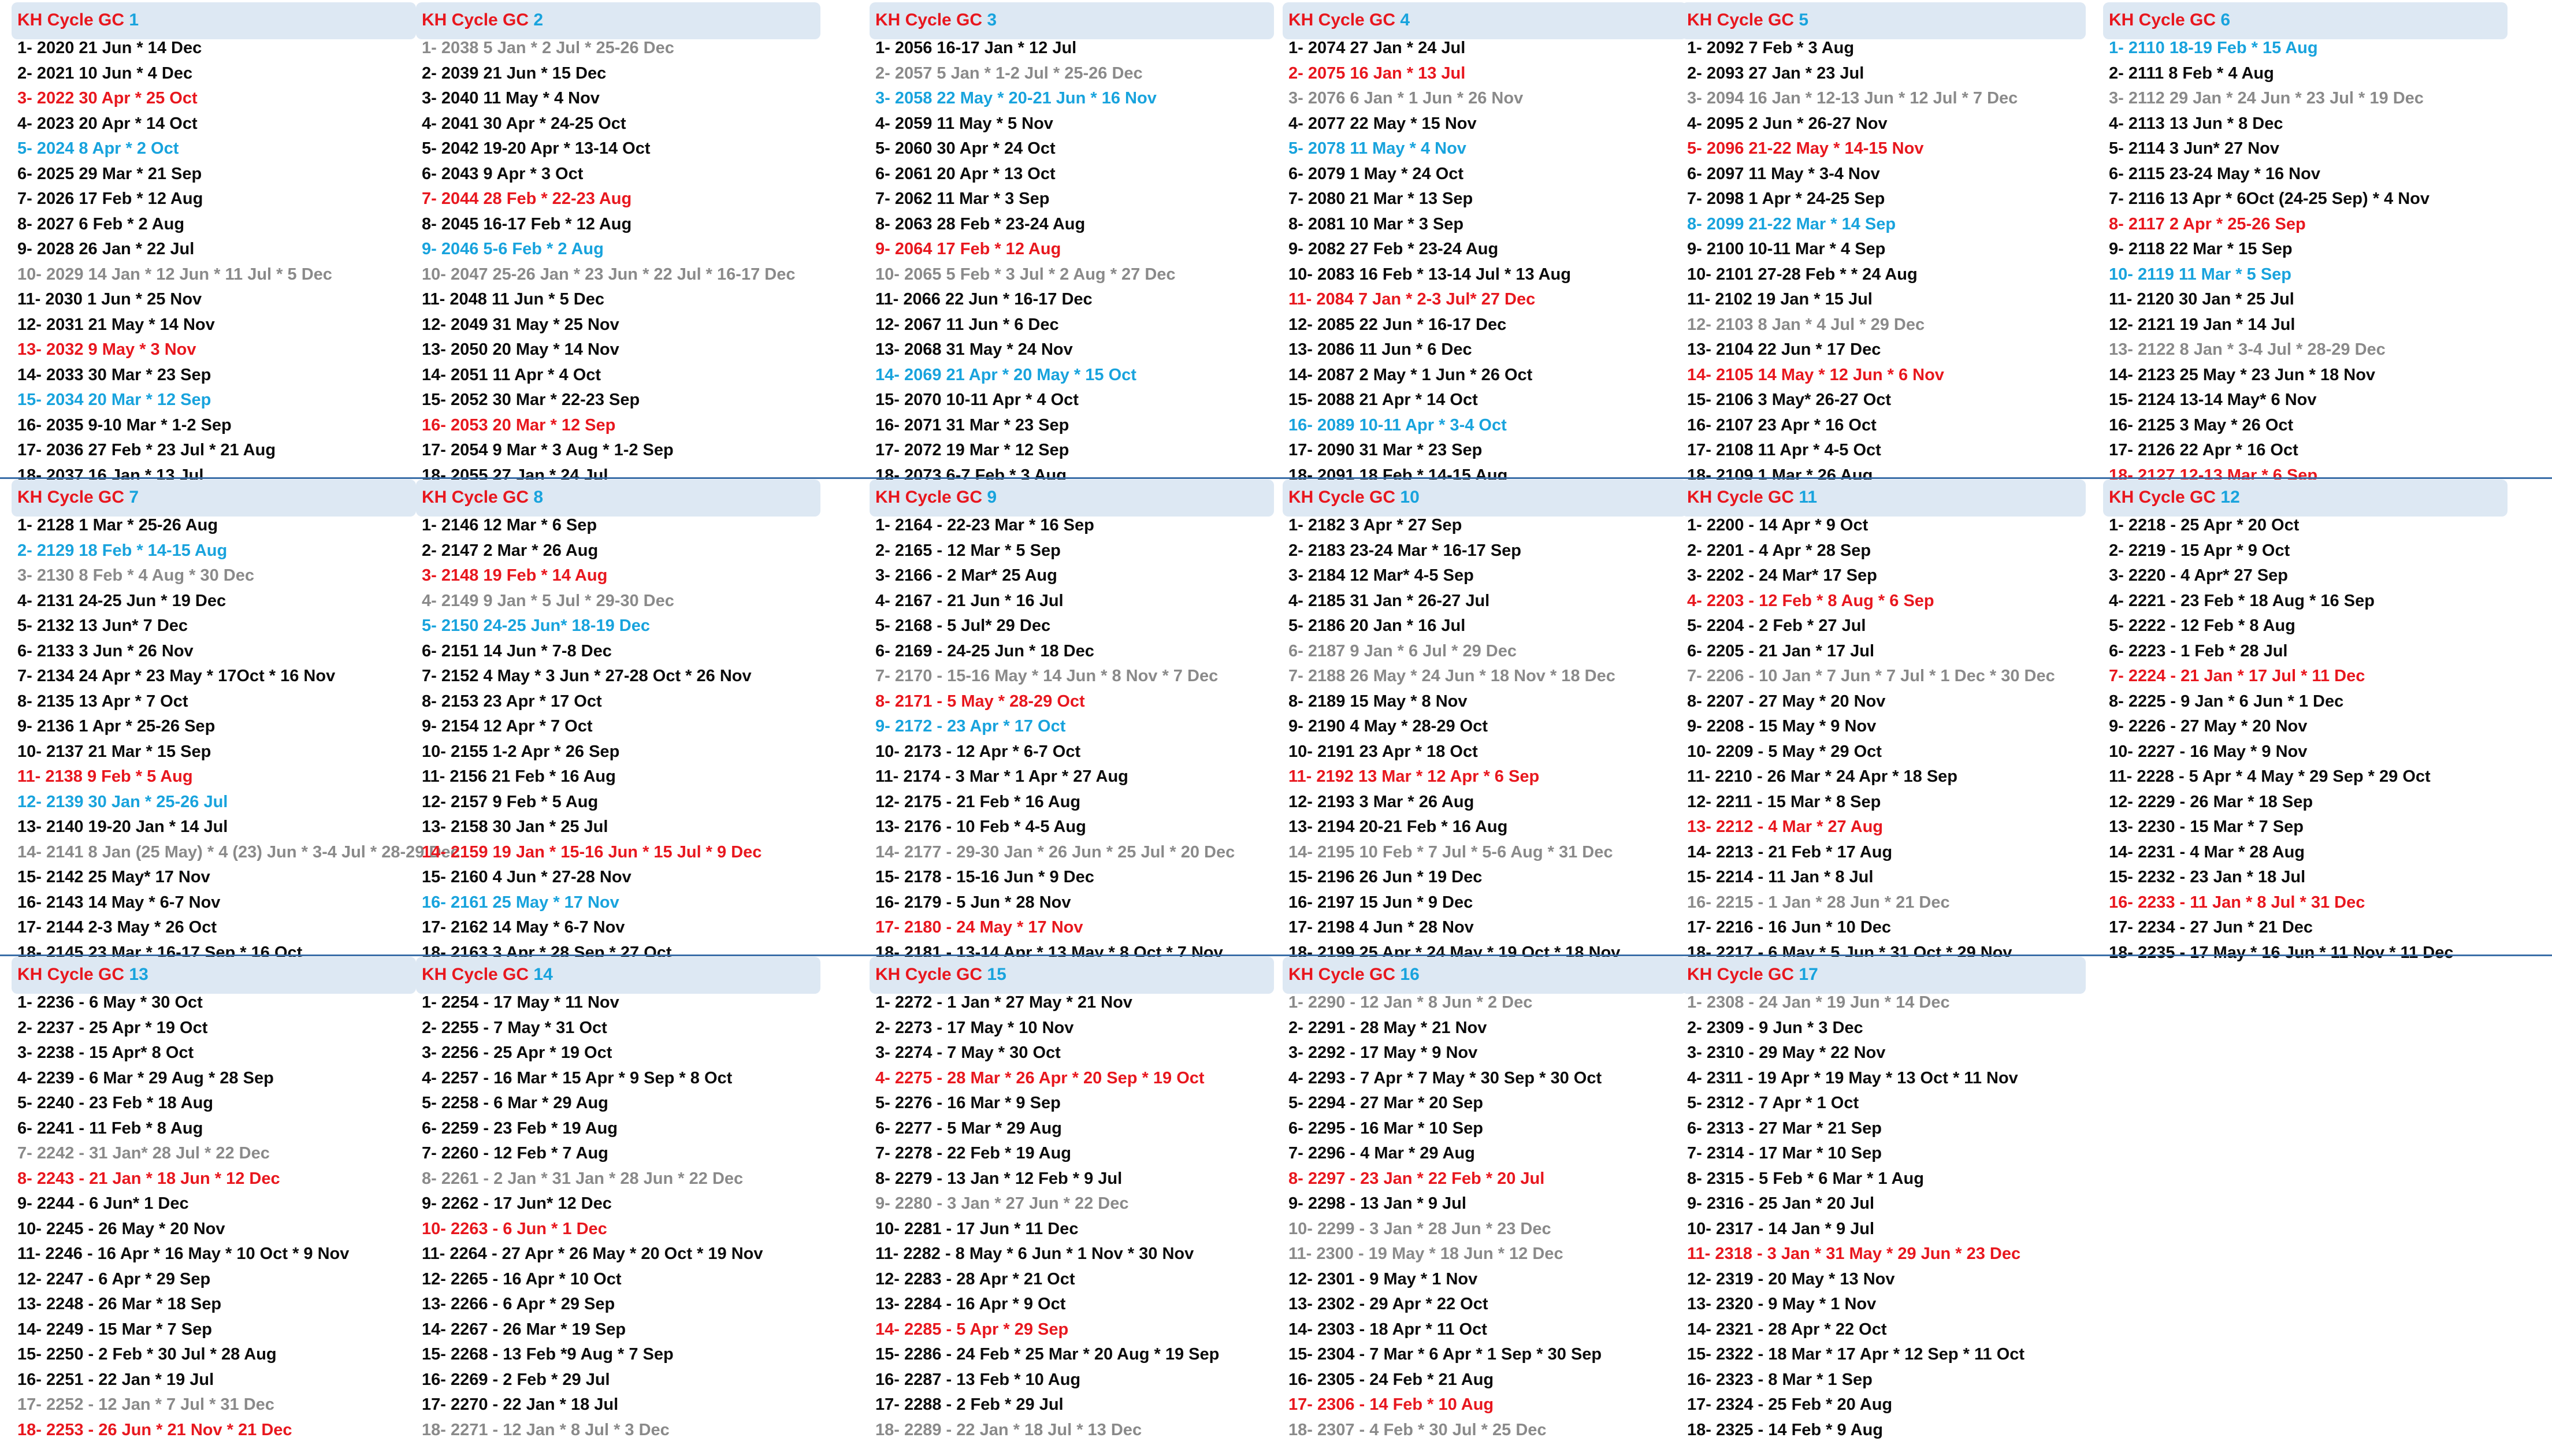 This screenshot has height=1456, width=2552. I want to click on cycle-row: 5- 2060 30 Apr * 24 Oct, so click(965, 148).